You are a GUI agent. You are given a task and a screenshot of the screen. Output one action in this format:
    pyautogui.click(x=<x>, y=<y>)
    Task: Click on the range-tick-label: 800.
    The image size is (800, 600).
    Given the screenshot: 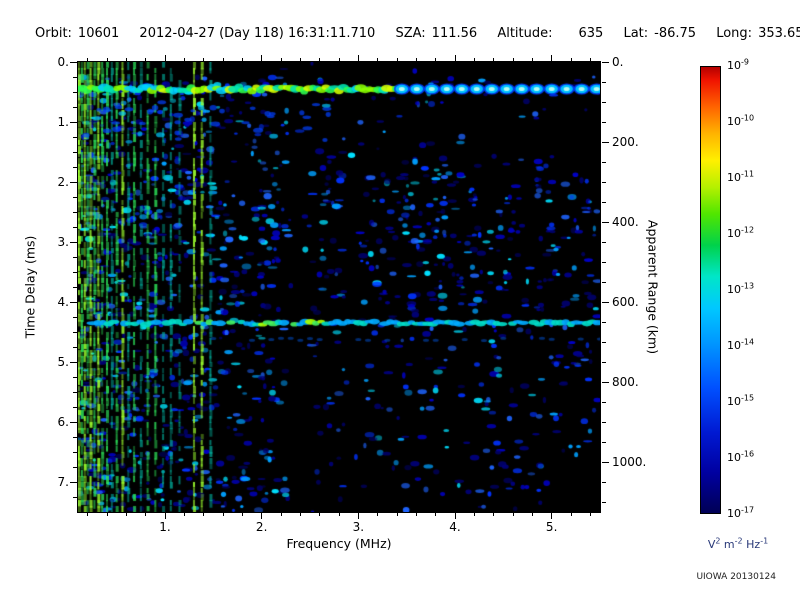 What is the action you would take?
    pyautogui.click(x=625, y=382)
    